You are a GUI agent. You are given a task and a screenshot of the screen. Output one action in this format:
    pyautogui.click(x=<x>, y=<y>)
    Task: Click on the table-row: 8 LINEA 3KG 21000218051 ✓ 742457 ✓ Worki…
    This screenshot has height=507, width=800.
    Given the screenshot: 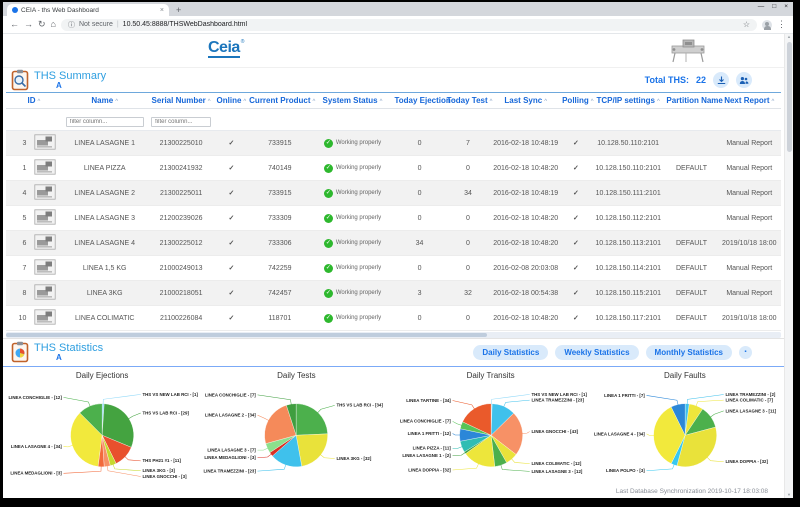 What is the action you would take?
    pyautogui.click(x=393, y=293)
    